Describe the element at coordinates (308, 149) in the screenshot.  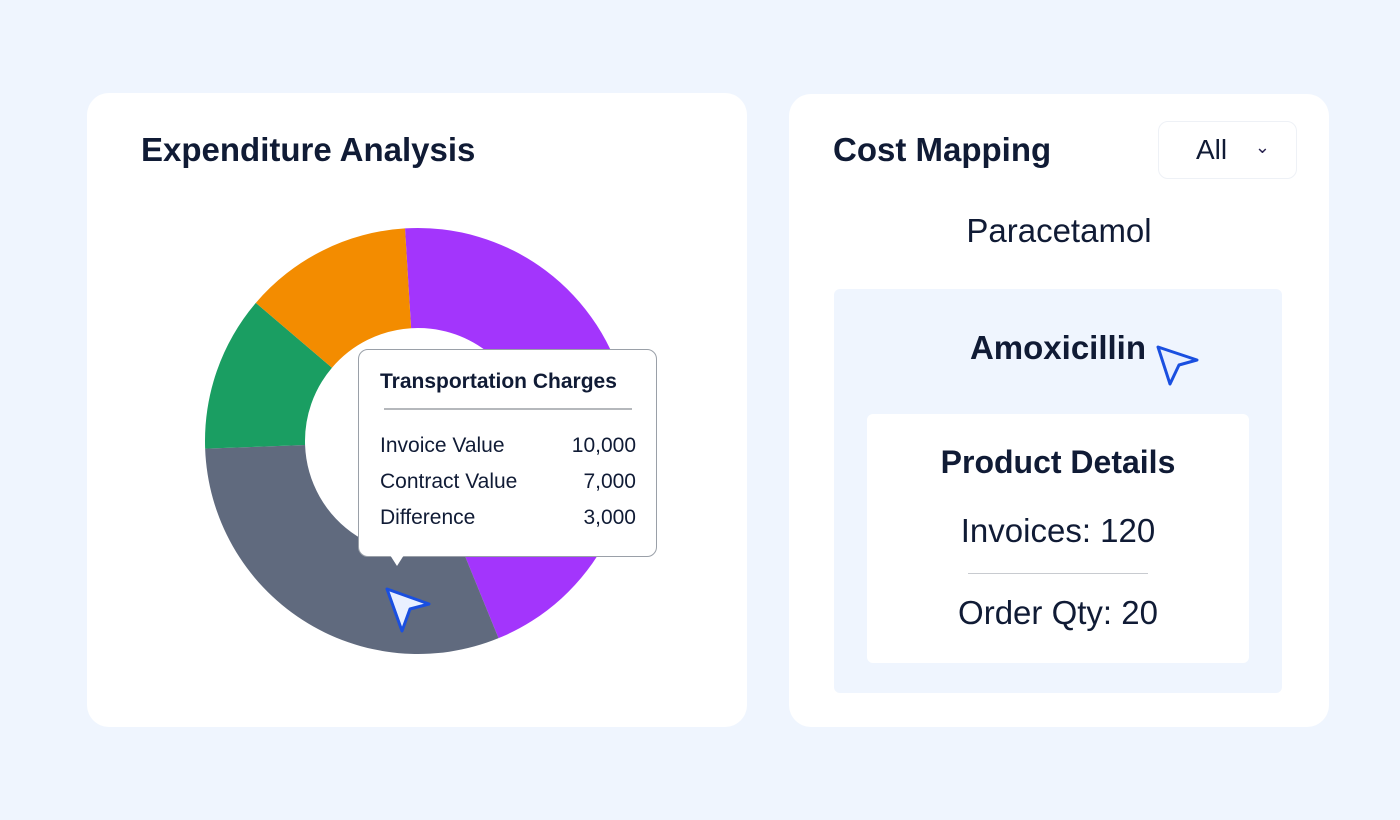
I see `expenditure-title: Expenditure Analysis` at that location.